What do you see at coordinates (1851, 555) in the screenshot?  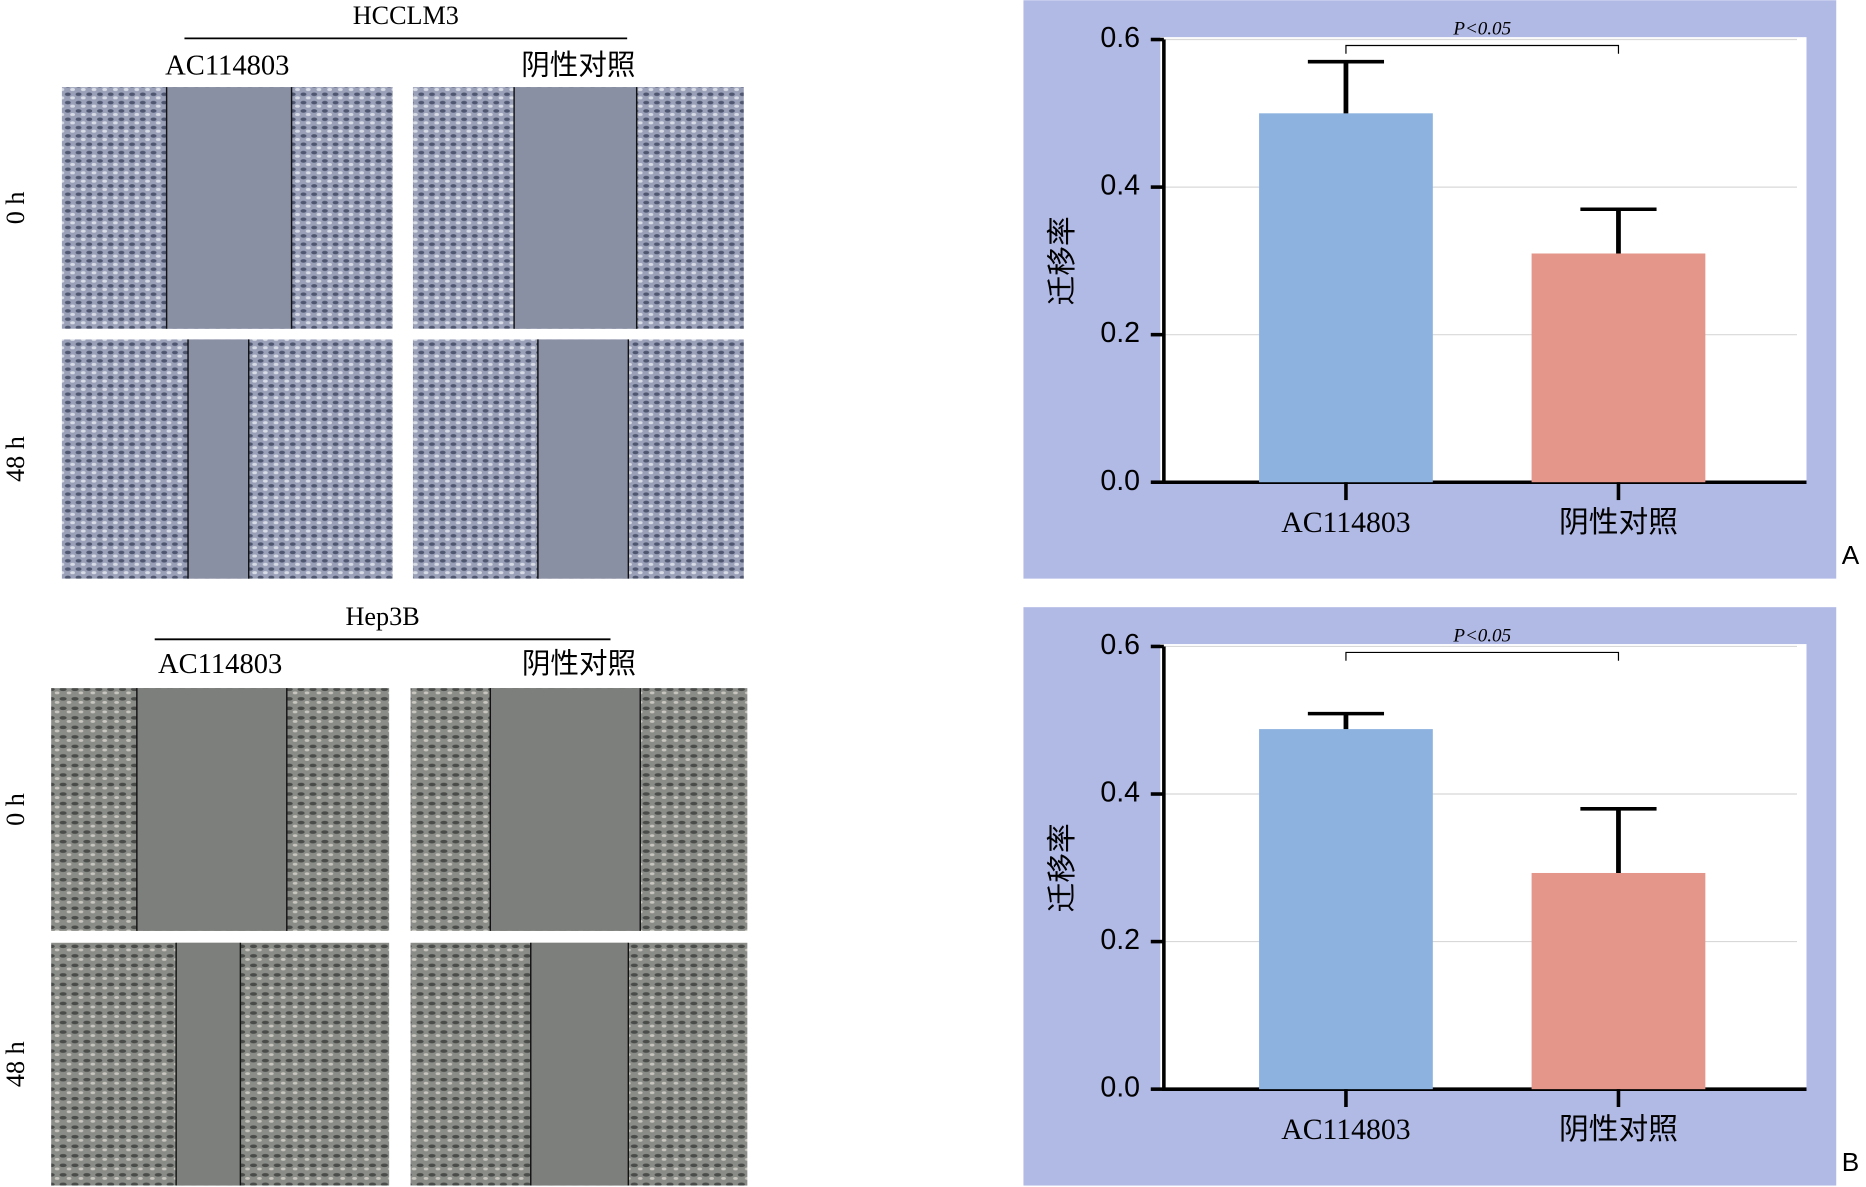 I see `panel-label: A` at bounding box center [1851, 555].